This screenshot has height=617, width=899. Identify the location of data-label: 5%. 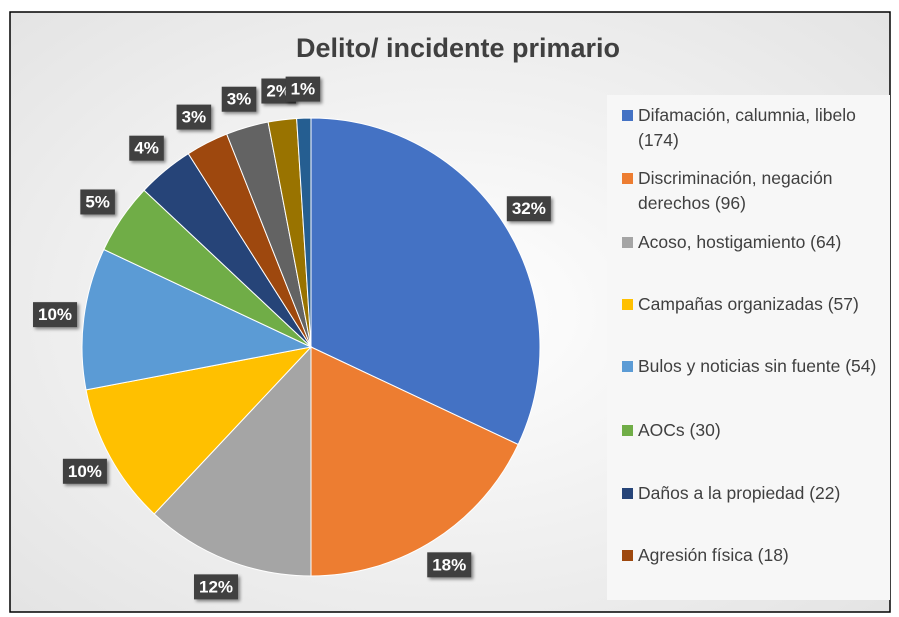
(97, 202).